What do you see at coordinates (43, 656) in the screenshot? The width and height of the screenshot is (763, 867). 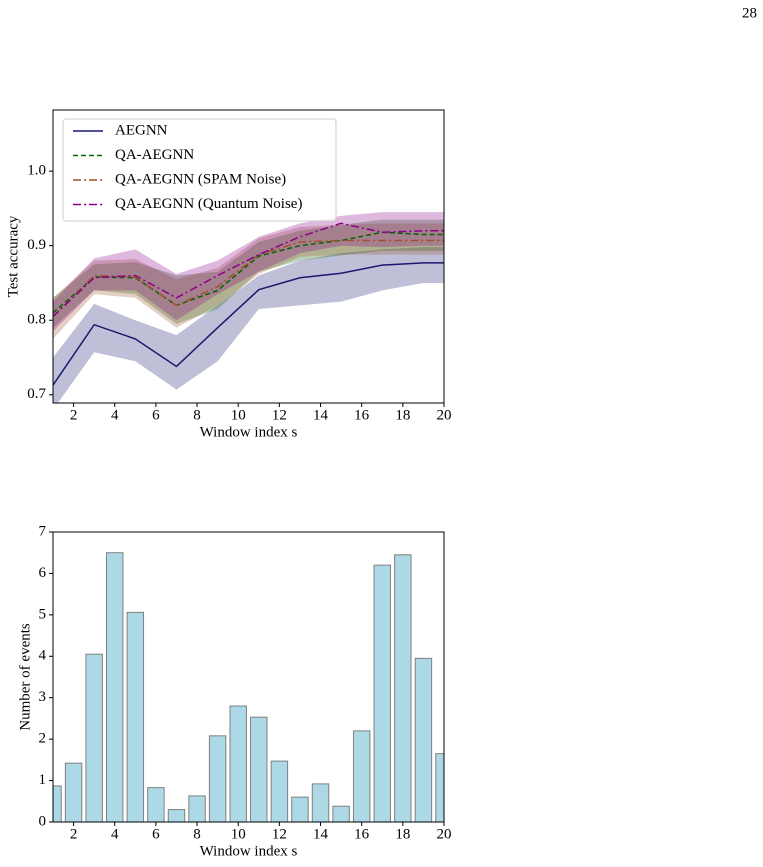 I see `y-tick-label: 4` at bounding box center [43, 656].